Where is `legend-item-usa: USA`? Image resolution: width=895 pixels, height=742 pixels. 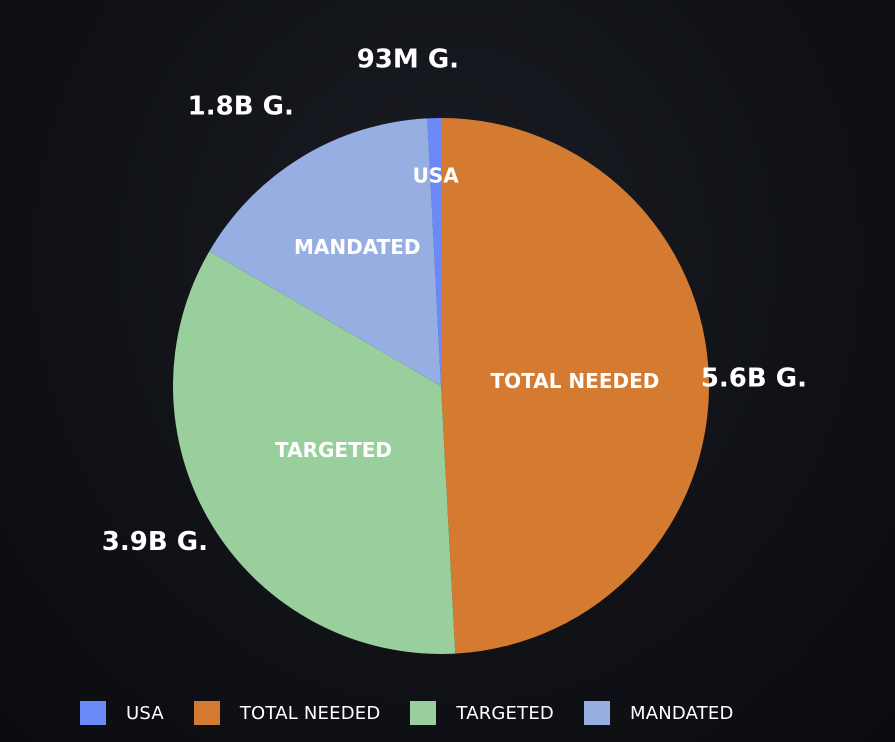
legend-item-usa: USA is located at coordinates (122, 713).